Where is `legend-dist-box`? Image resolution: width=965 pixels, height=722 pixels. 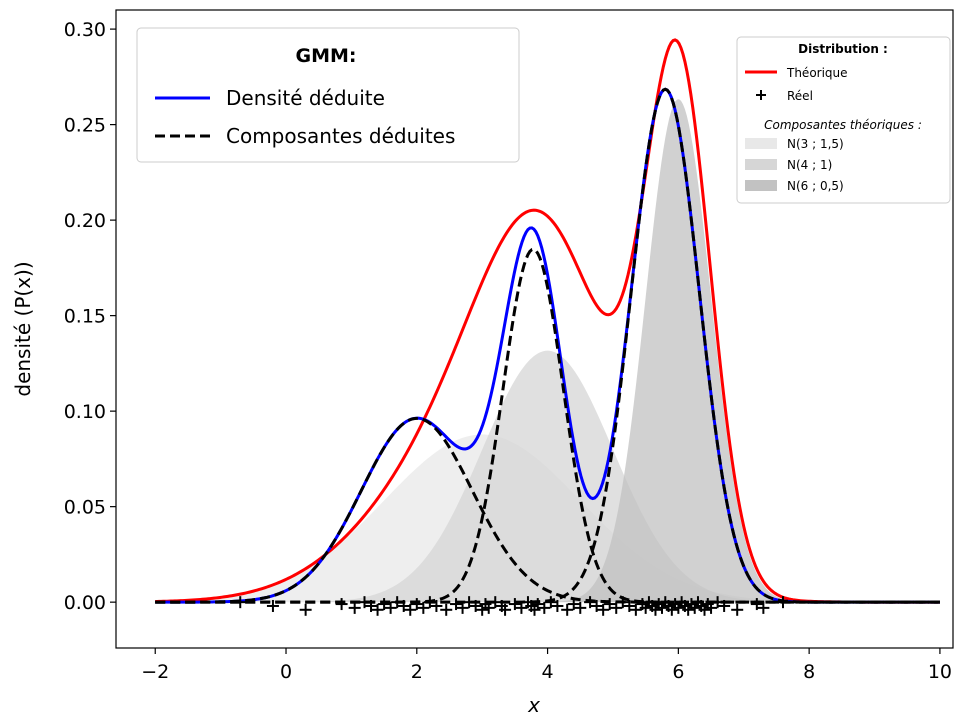
legend-dist-box is located at coordinates (843, 120).